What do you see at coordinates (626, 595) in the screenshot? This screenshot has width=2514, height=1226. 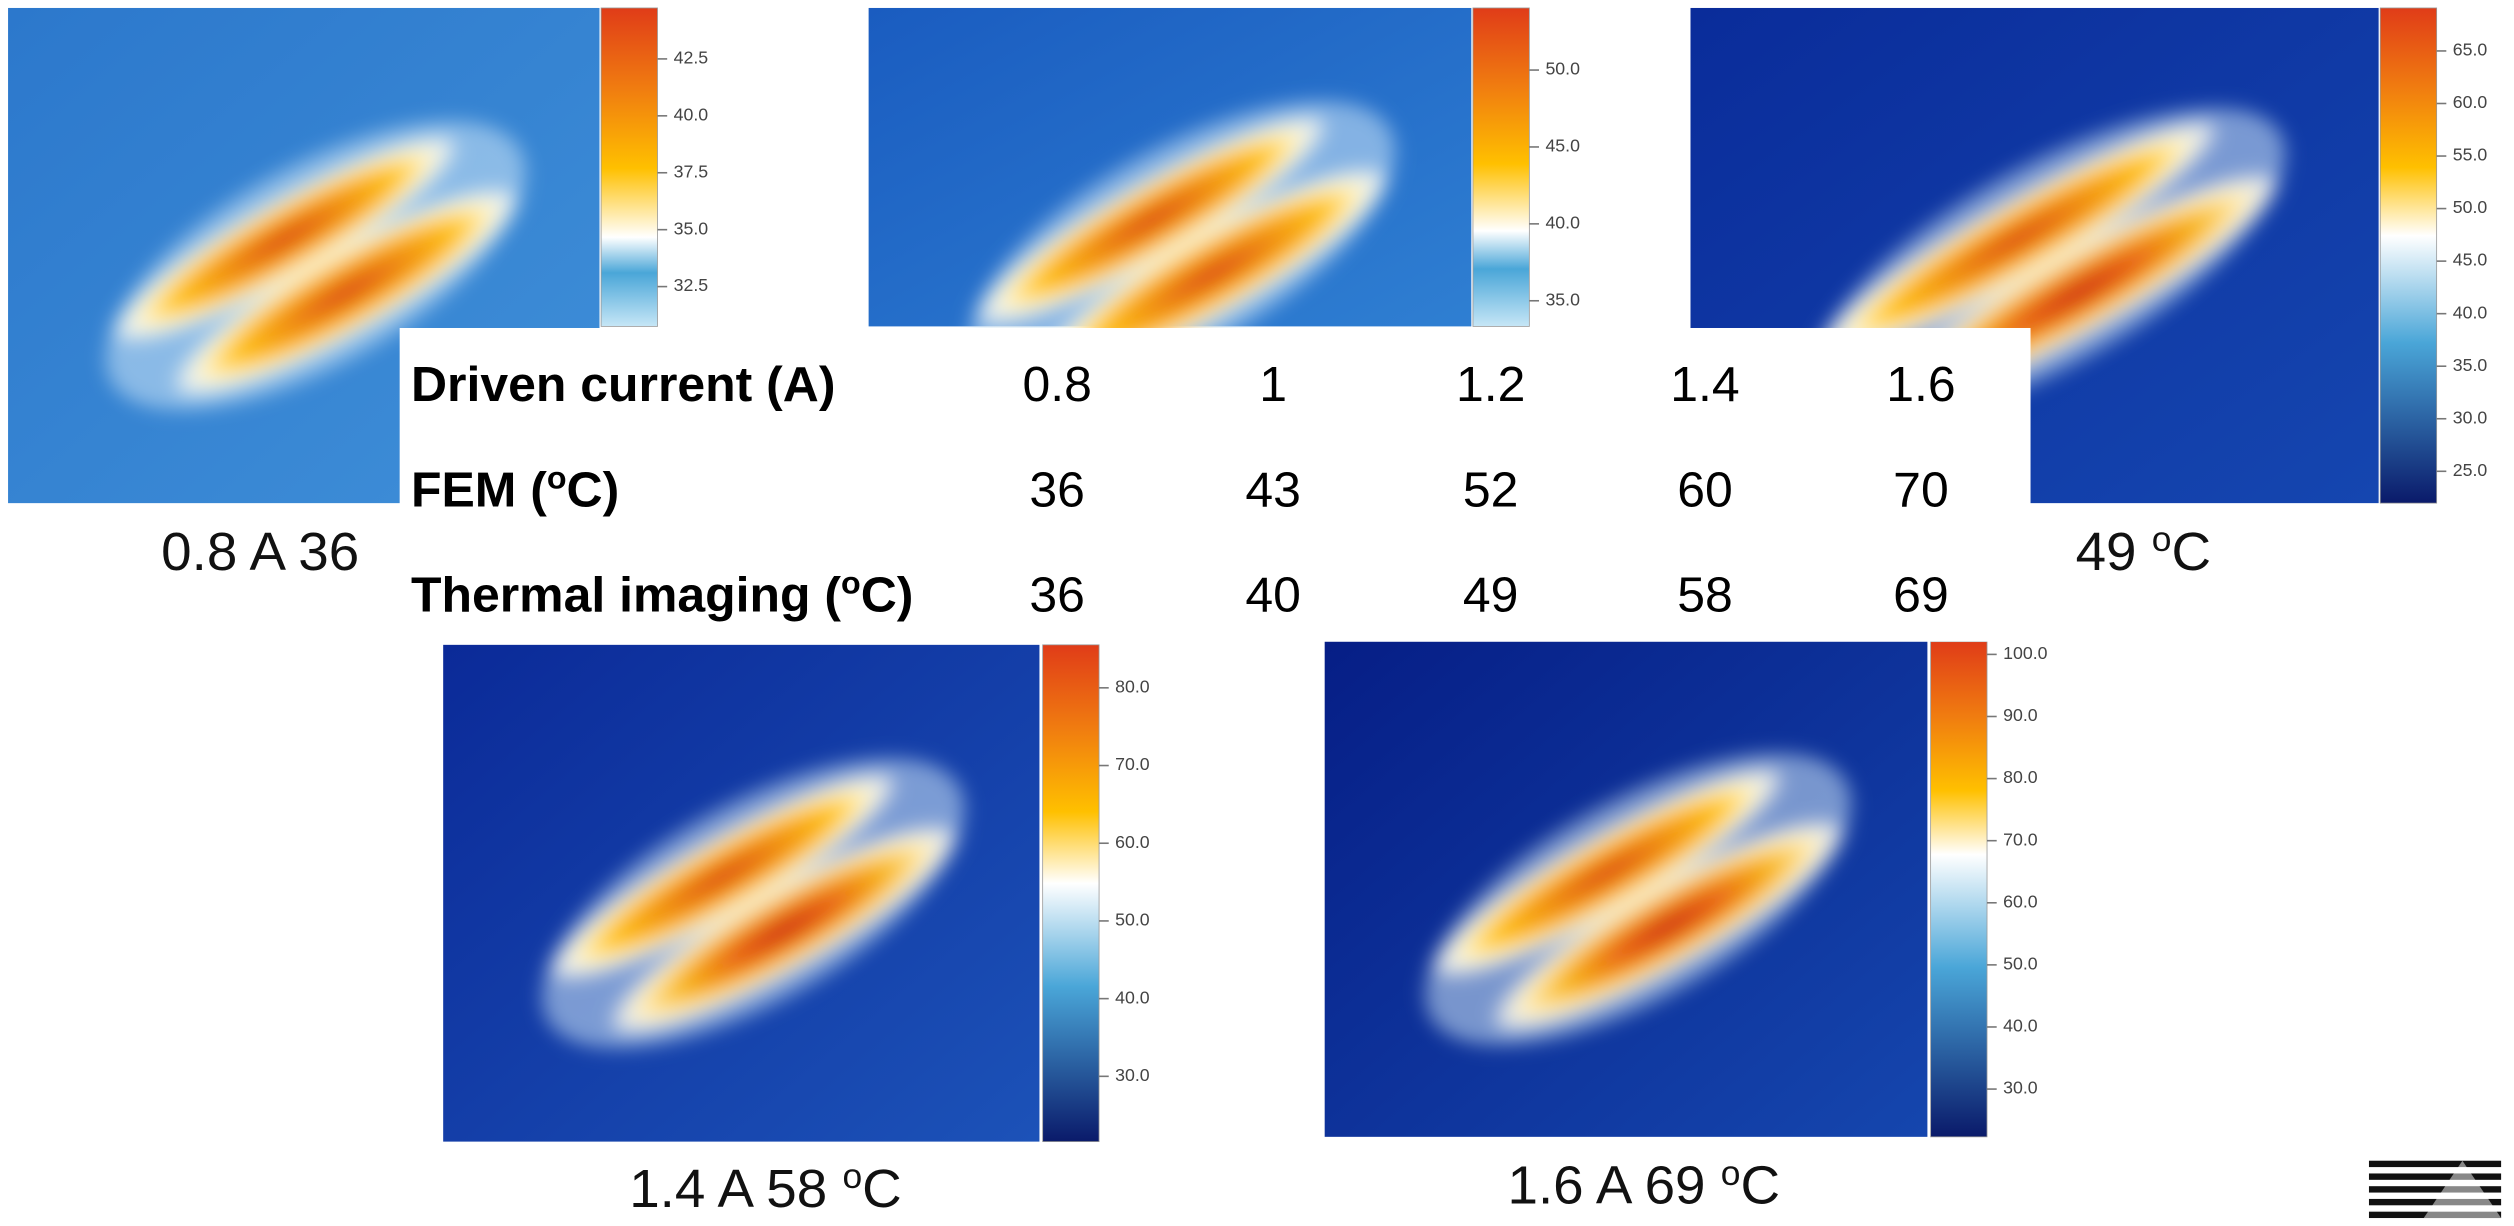 I see `row-label-part: Thermal imaging (` at bounding box center [626, 595].